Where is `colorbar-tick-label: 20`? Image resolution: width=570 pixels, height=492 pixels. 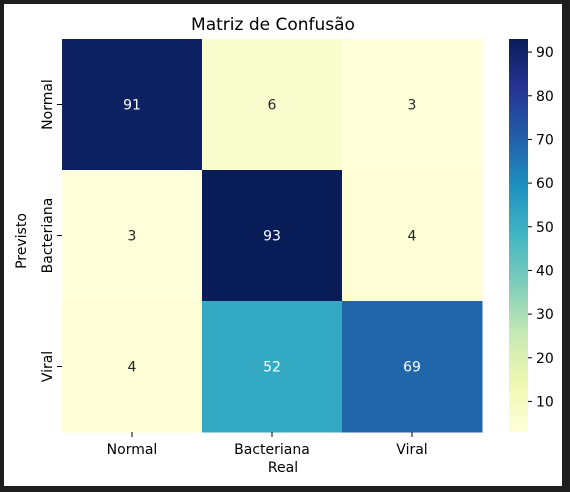
colorbar-tick-label: 20 is located at coordinates (545, 359).